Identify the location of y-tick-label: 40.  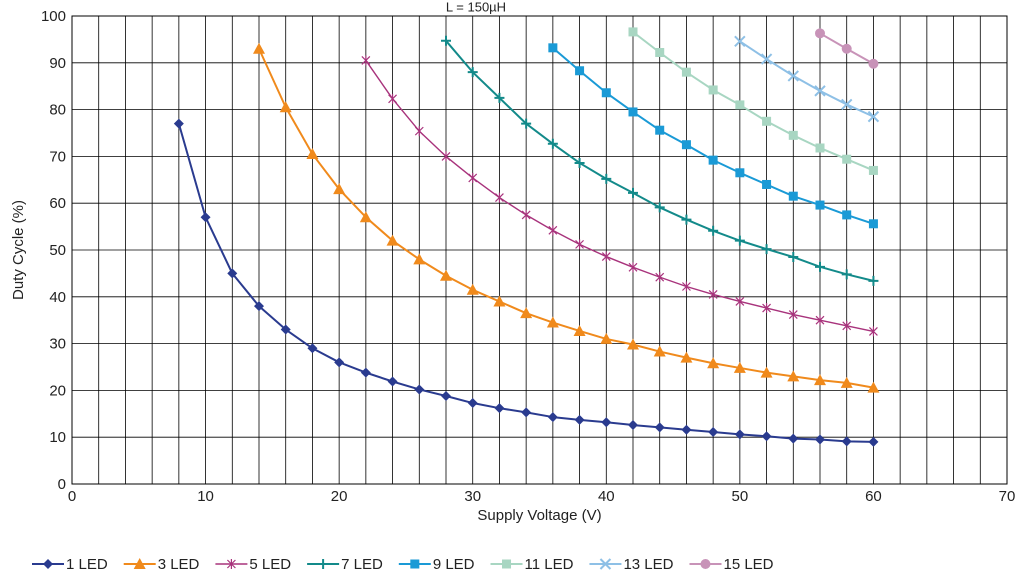
(57, 297).